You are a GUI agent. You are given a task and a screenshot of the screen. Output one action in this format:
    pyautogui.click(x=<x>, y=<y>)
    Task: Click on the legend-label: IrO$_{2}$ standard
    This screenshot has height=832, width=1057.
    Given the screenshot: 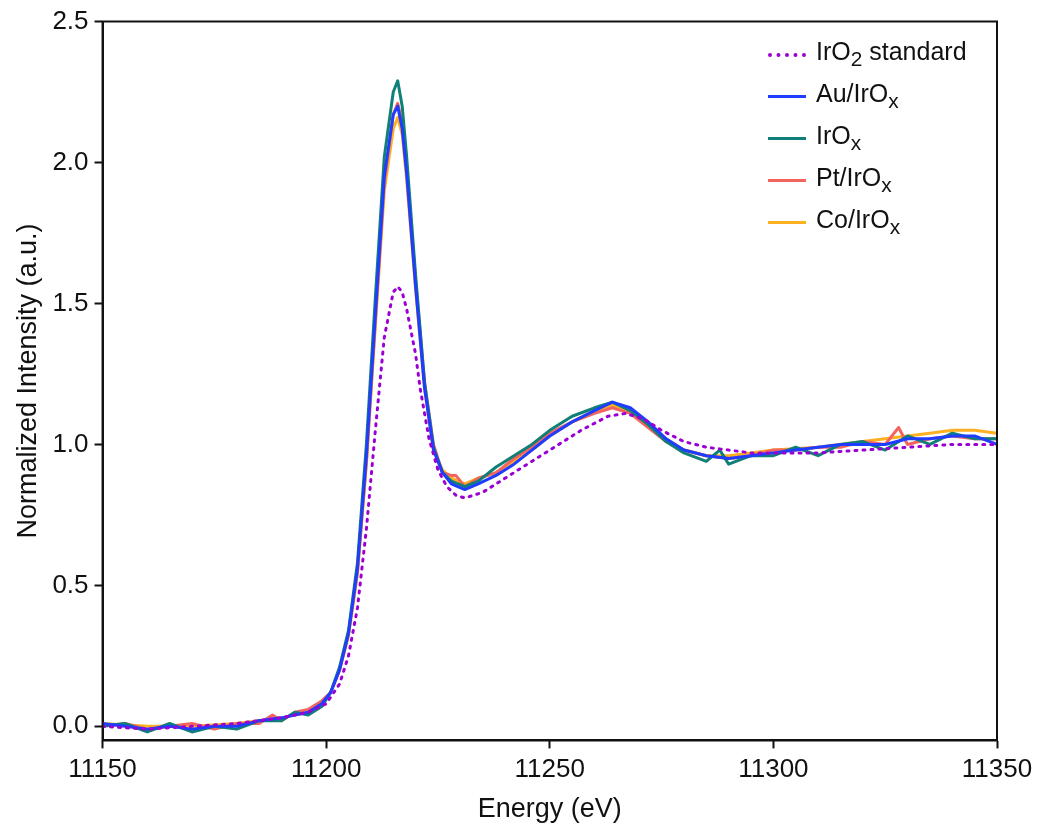 What is the action you would take?
    pyautogui.click(x=891, y=53)
    